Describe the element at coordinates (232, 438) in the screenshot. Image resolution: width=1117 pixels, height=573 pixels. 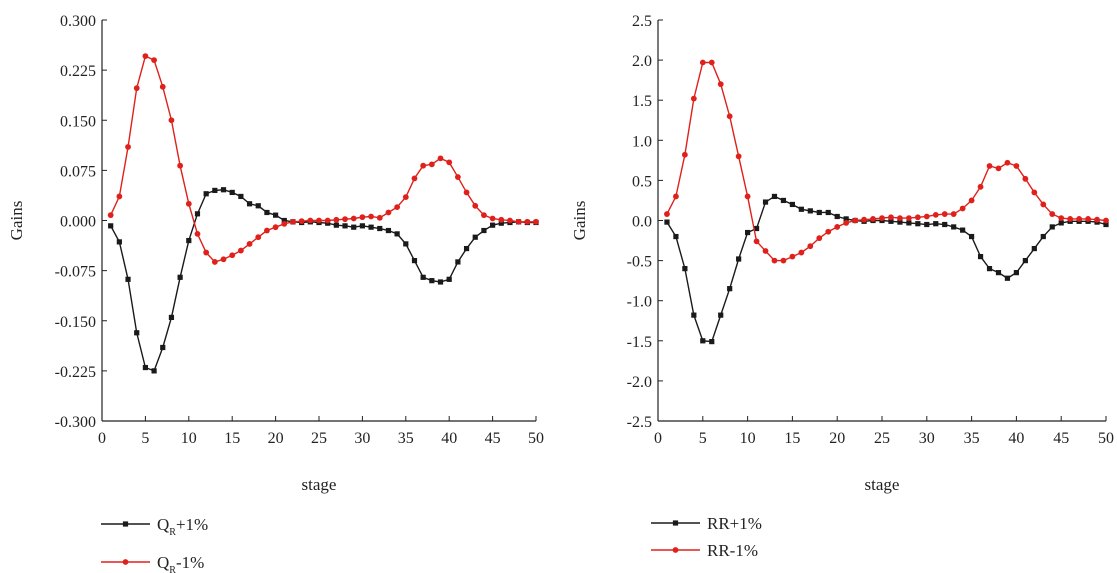
I see `x-tick-label: 15` at that location.